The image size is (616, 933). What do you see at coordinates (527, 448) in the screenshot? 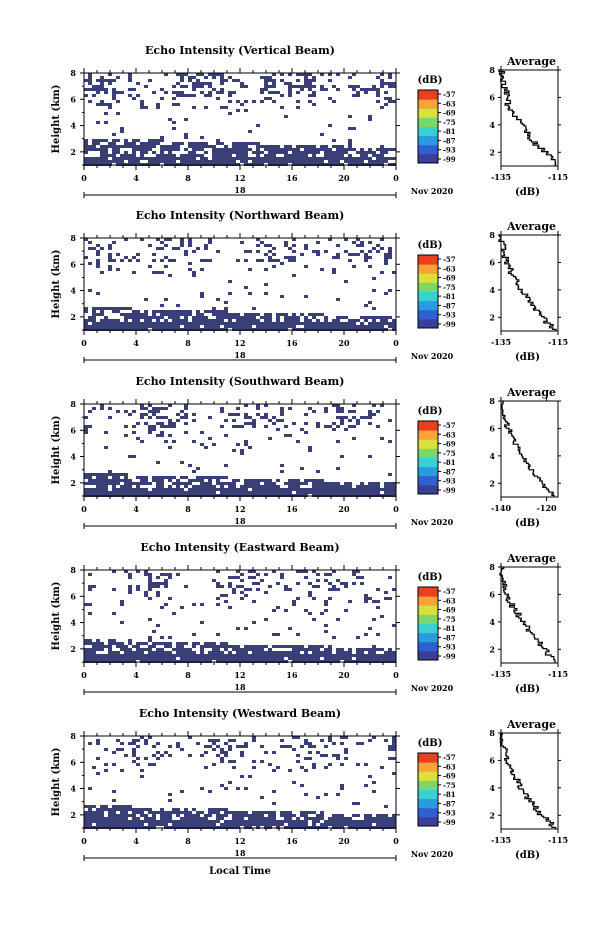
I see `average-profile-line` at bounding box center [527, 448].